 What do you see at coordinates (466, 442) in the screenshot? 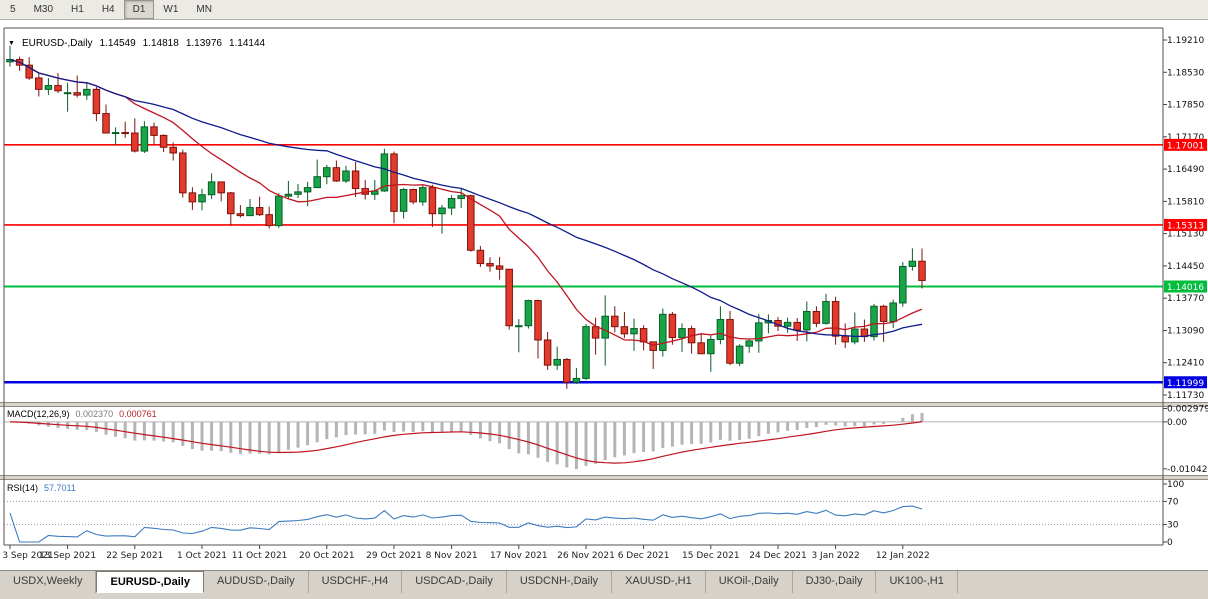
I see `macd-signal-line` at bounding box center [466, 442].